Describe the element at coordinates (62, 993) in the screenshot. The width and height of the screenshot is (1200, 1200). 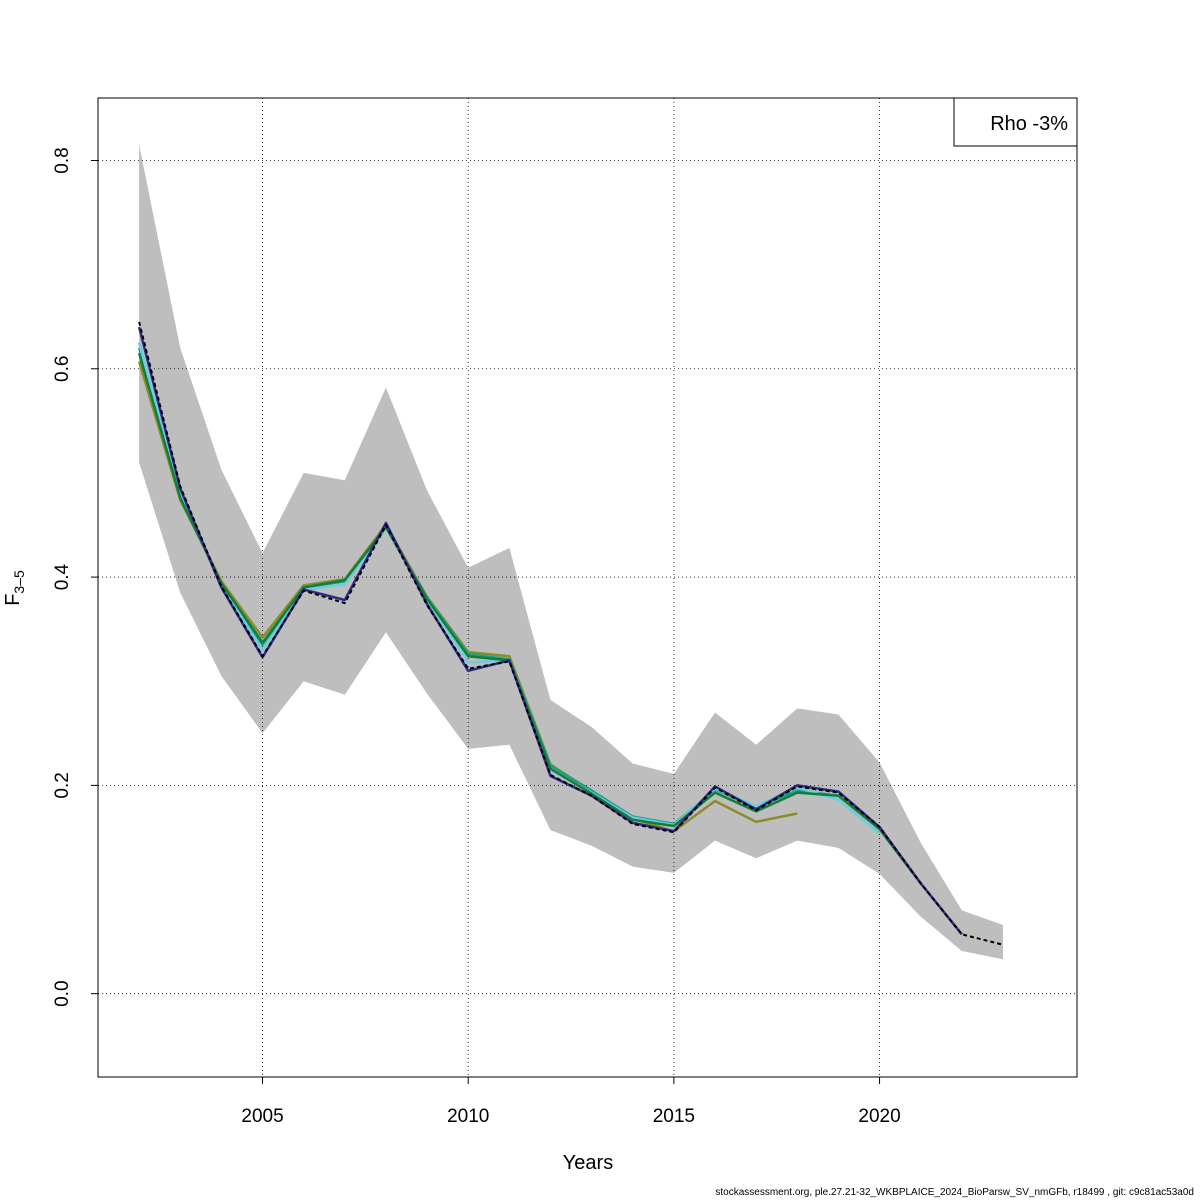
I see `y-tick-label: 0.0` at that location.